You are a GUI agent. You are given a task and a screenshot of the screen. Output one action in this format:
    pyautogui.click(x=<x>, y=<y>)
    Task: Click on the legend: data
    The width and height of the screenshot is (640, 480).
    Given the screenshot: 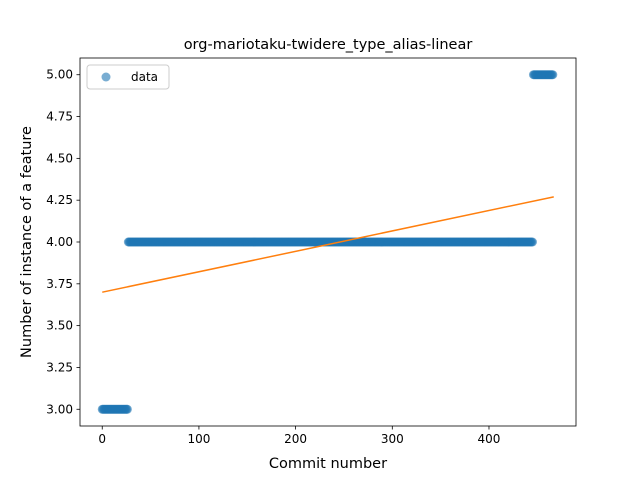 What is the action you would take?
    pyautogui.click(x=128, y=77)
    